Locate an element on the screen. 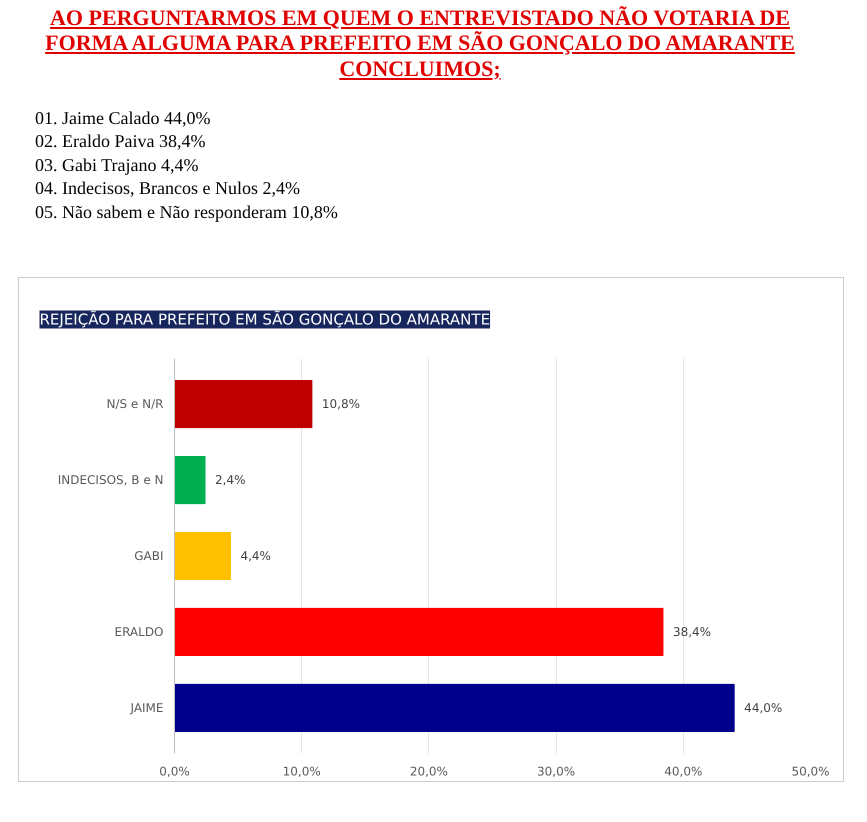  y-tick-label: GABI is located at coordinates (149, 556).